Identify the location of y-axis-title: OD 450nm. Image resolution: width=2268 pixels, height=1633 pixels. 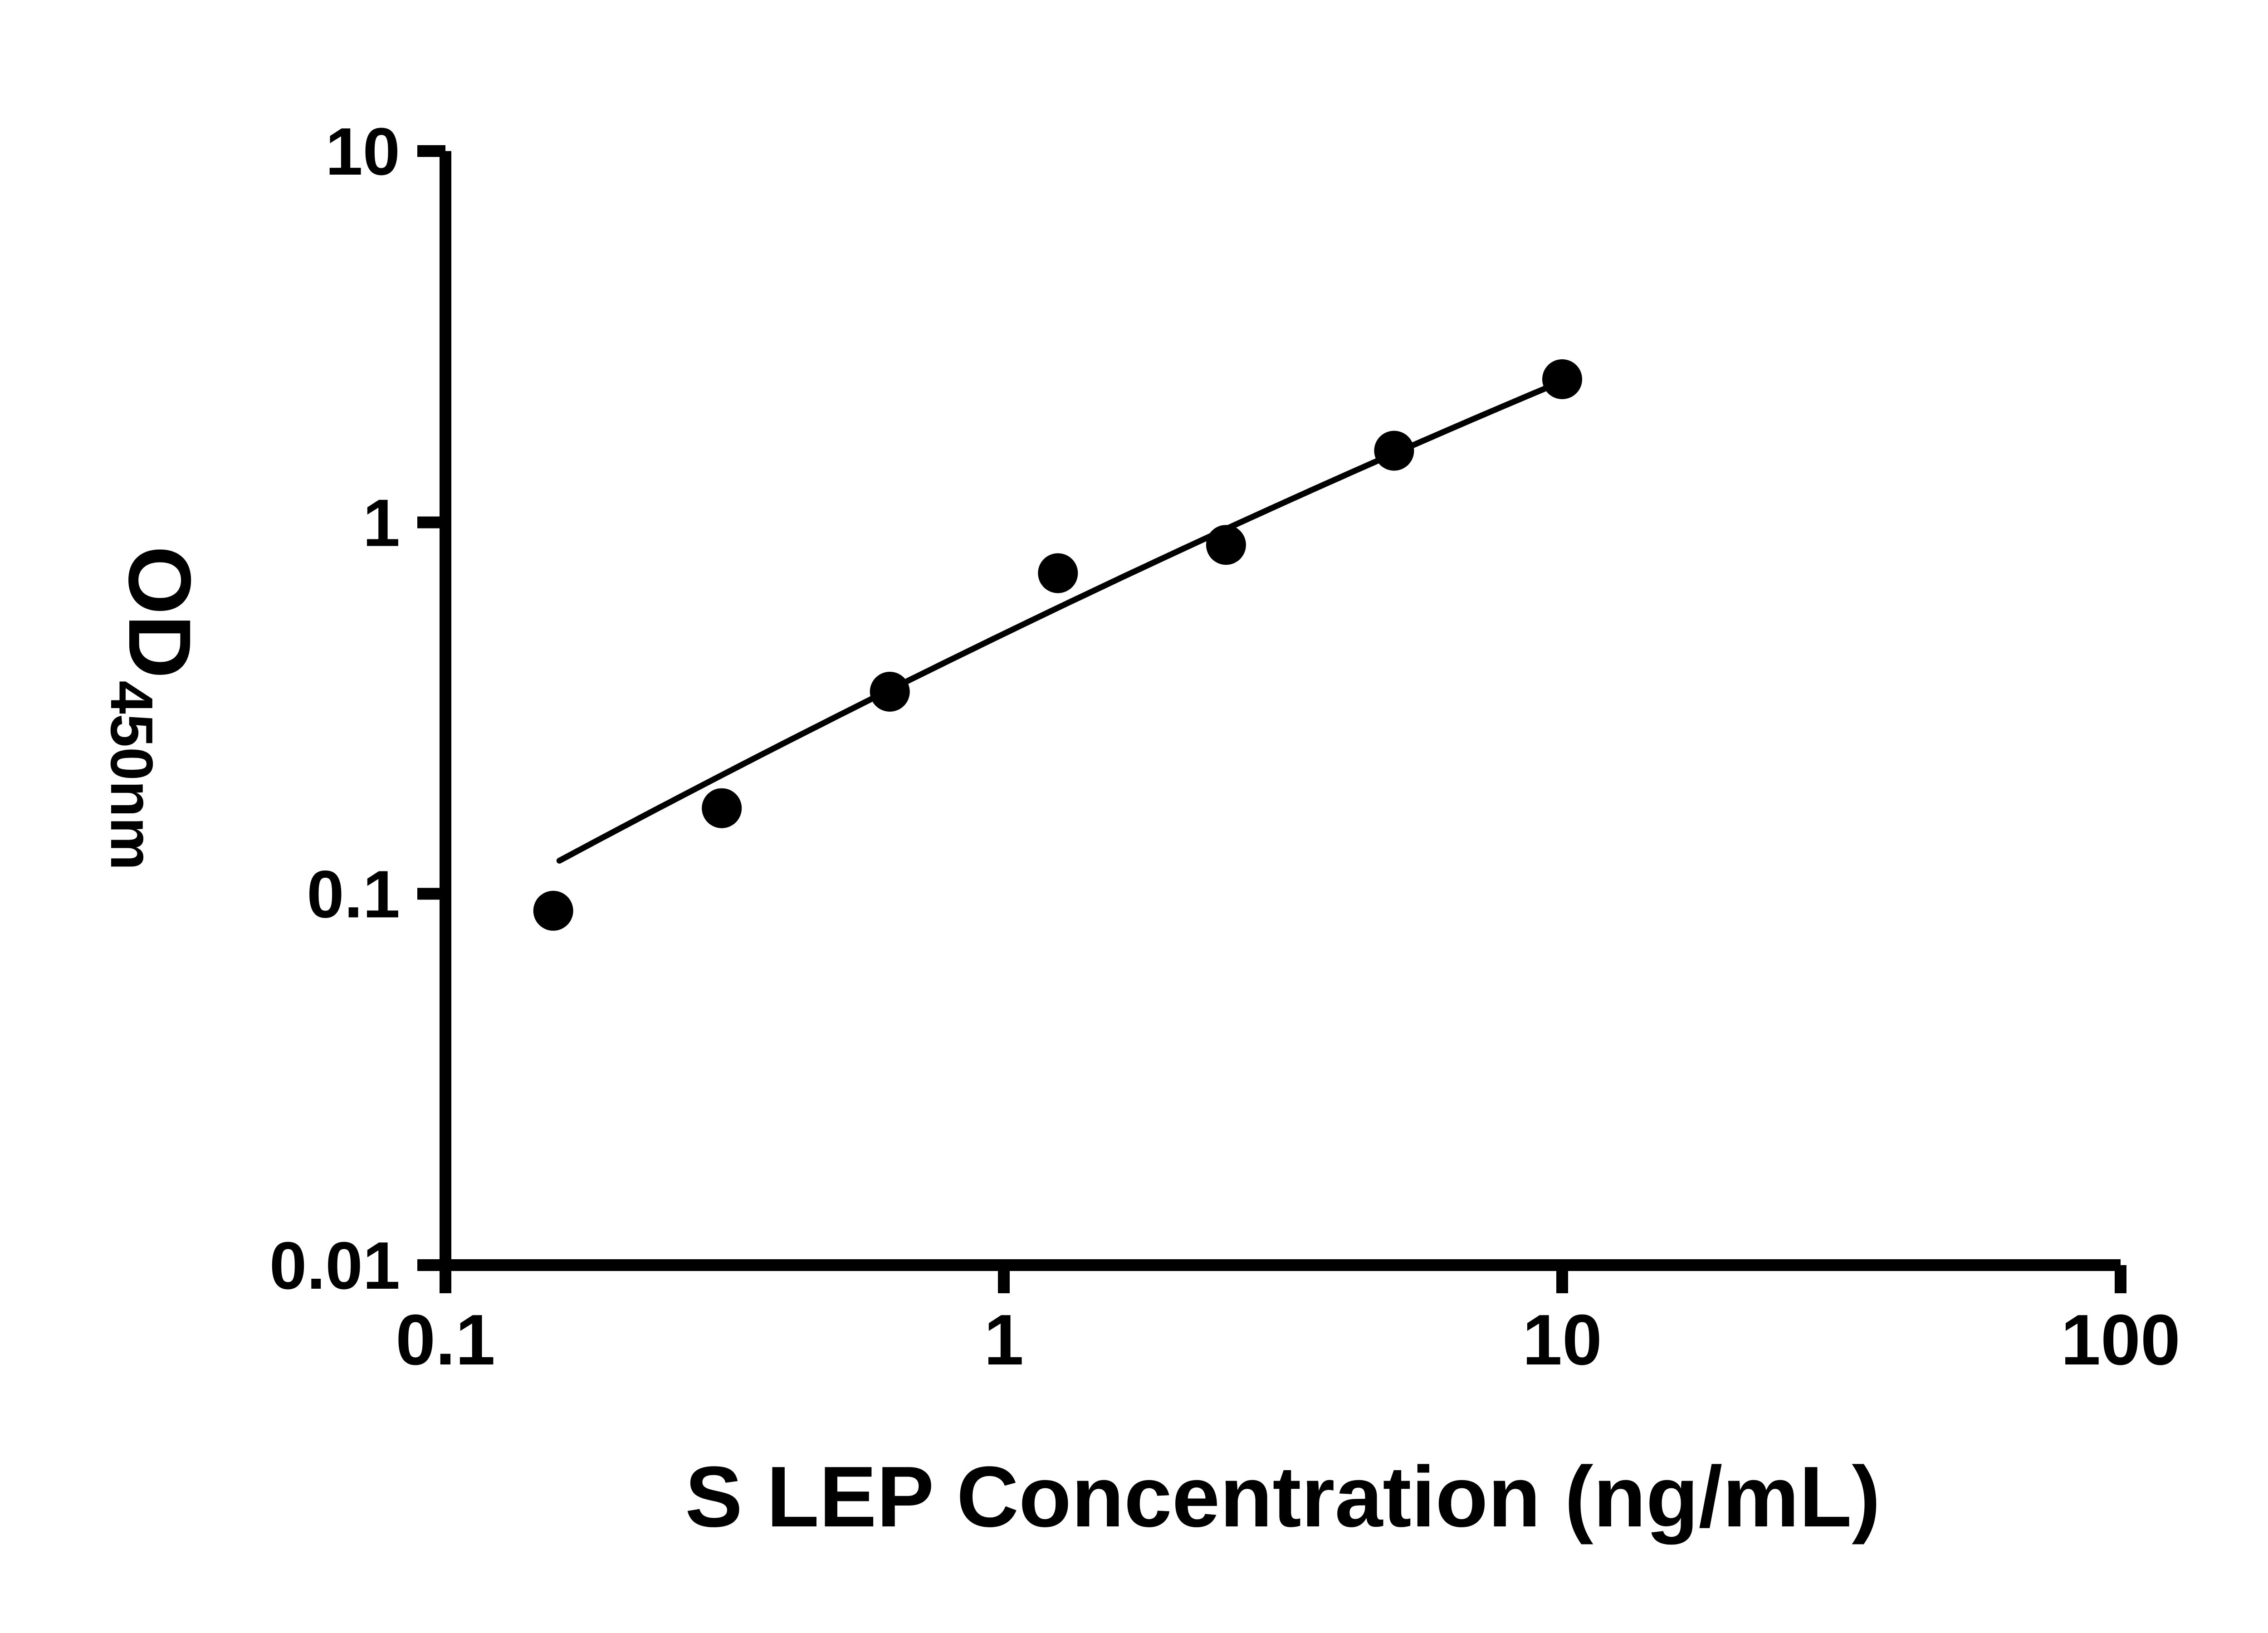
(154, 708).